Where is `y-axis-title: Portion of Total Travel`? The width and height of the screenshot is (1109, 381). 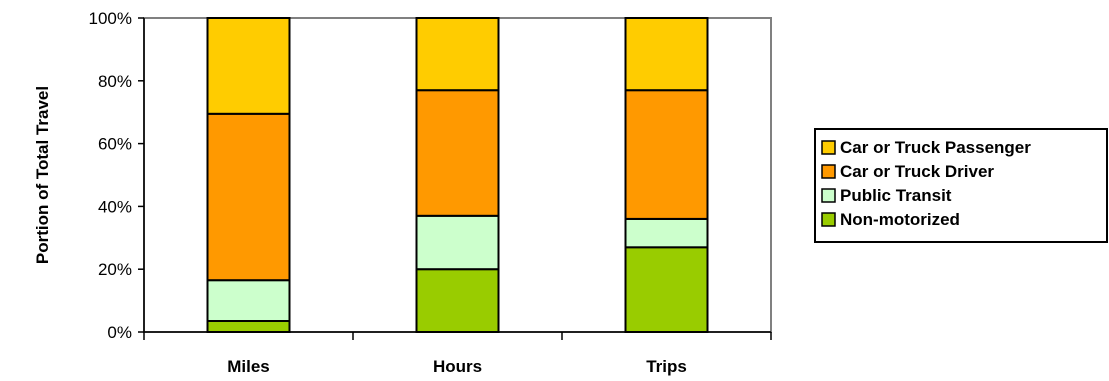 y-axis-title: Portion of Total Travel is located at coordinates (42, 175).